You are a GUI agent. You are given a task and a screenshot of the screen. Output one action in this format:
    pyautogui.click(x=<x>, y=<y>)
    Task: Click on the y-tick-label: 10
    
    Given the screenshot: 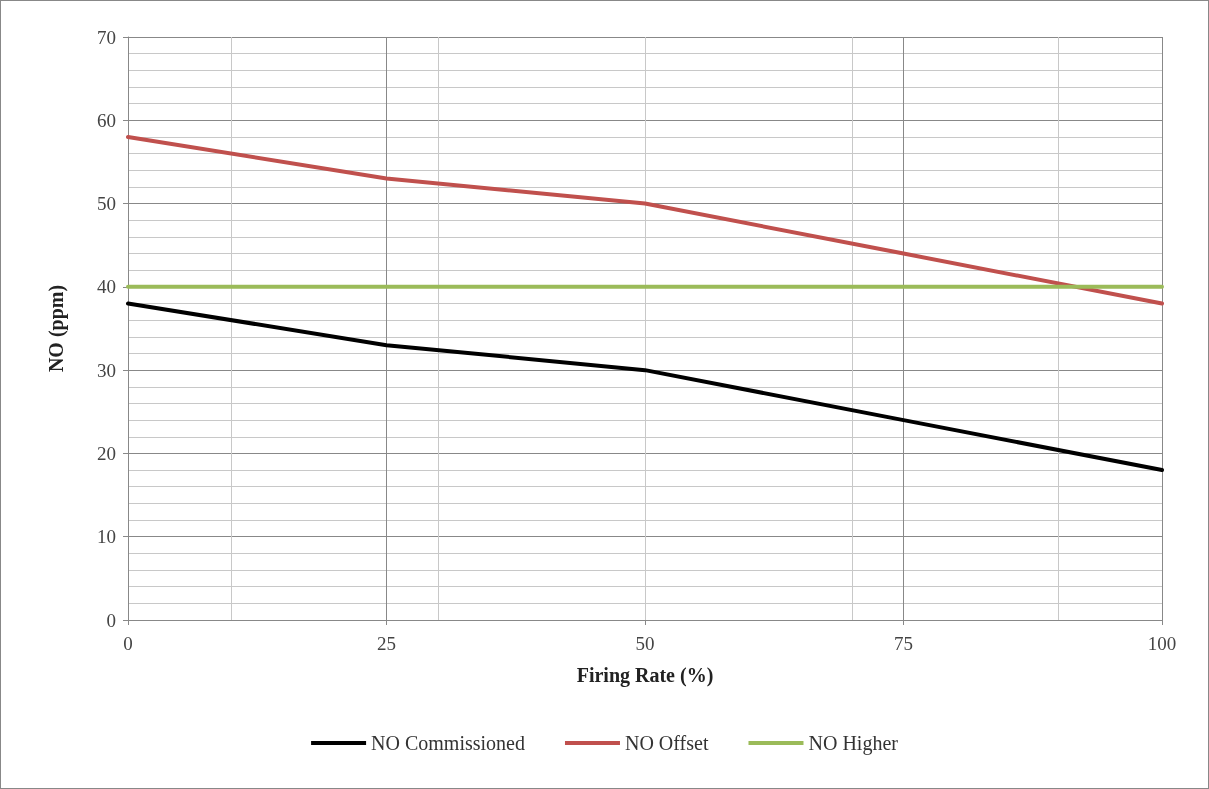 What is the action you would take?
    pyautogui.click(x=106, y=537)
    